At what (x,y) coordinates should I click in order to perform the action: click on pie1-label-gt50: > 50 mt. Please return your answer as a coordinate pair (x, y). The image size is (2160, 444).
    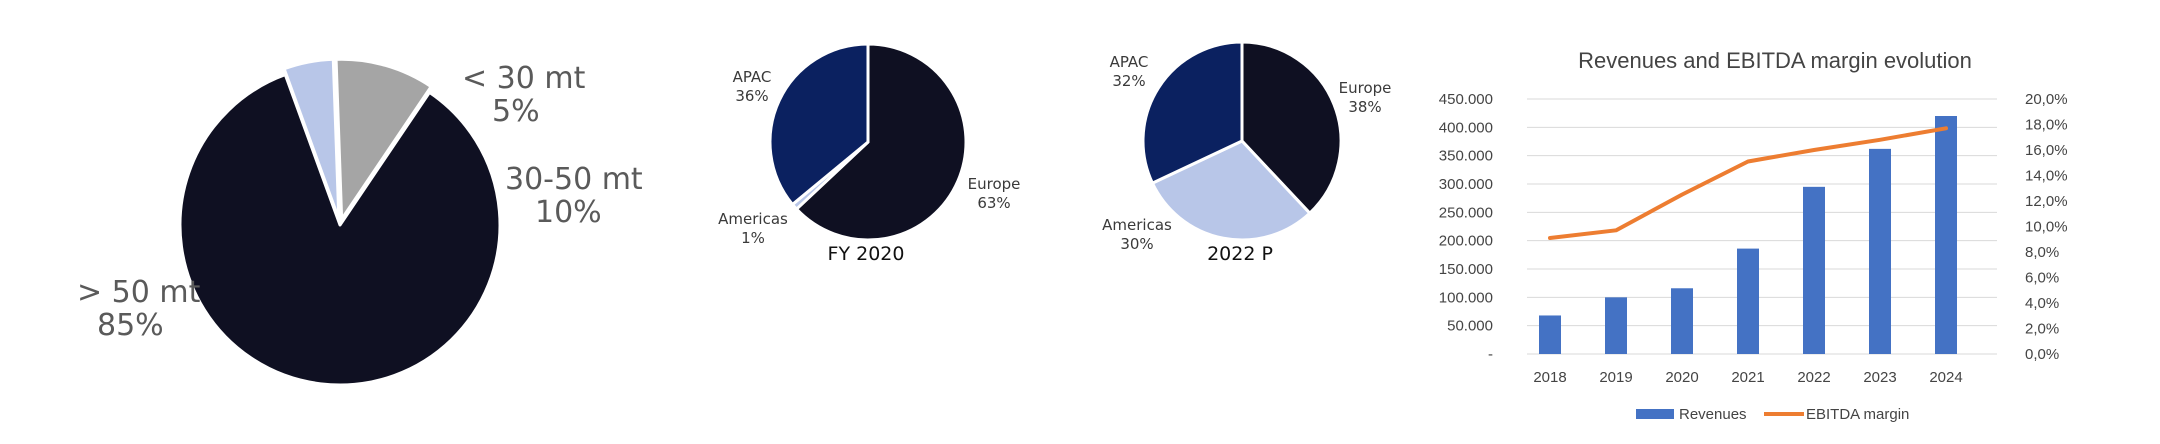
    Looking at the image, I should click on (139, 292).